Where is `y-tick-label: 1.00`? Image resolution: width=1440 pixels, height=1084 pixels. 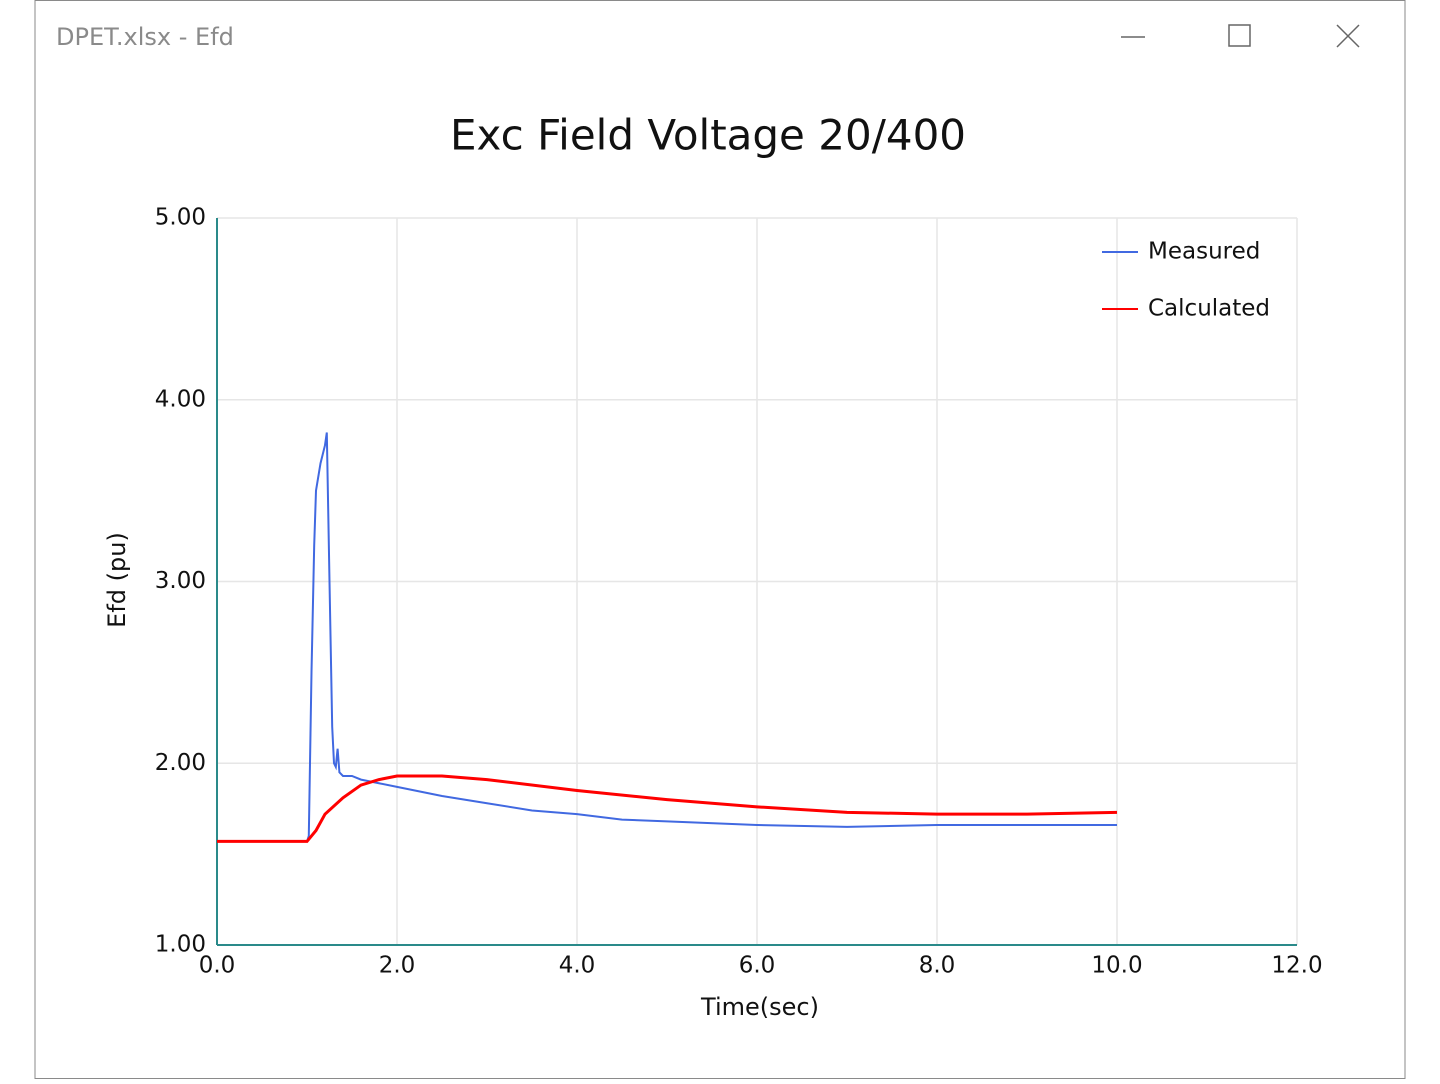
y-tick-label: 1.00 is located at coordinates (180, 945).